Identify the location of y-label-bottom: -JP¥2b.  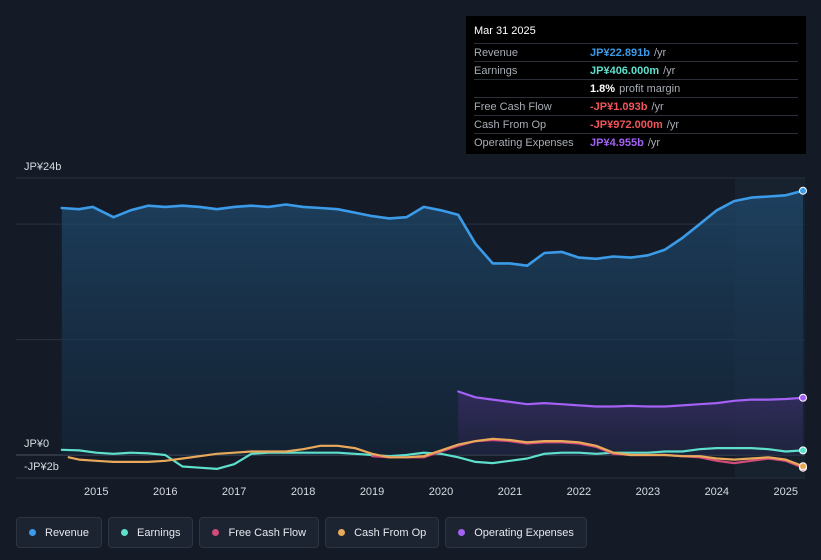
(41, 467).